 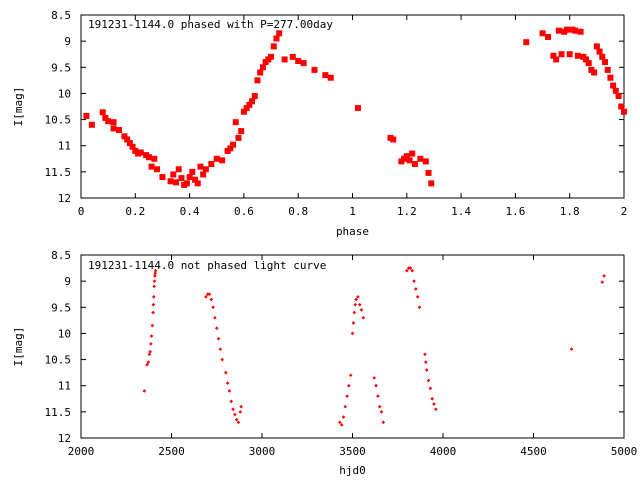 I want to click on x-tick-label: 2000, so click(x=81, y=451).